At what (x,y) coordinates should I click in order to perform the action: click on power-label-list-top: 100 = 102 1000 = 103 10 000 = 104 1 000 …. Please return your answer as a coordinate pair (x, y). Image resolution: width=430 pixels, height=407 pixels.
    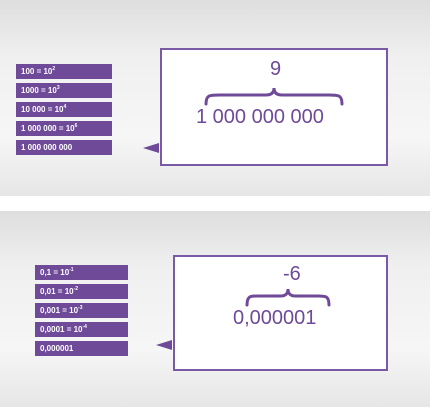
    Looking at the image, I should click on (64, 111).